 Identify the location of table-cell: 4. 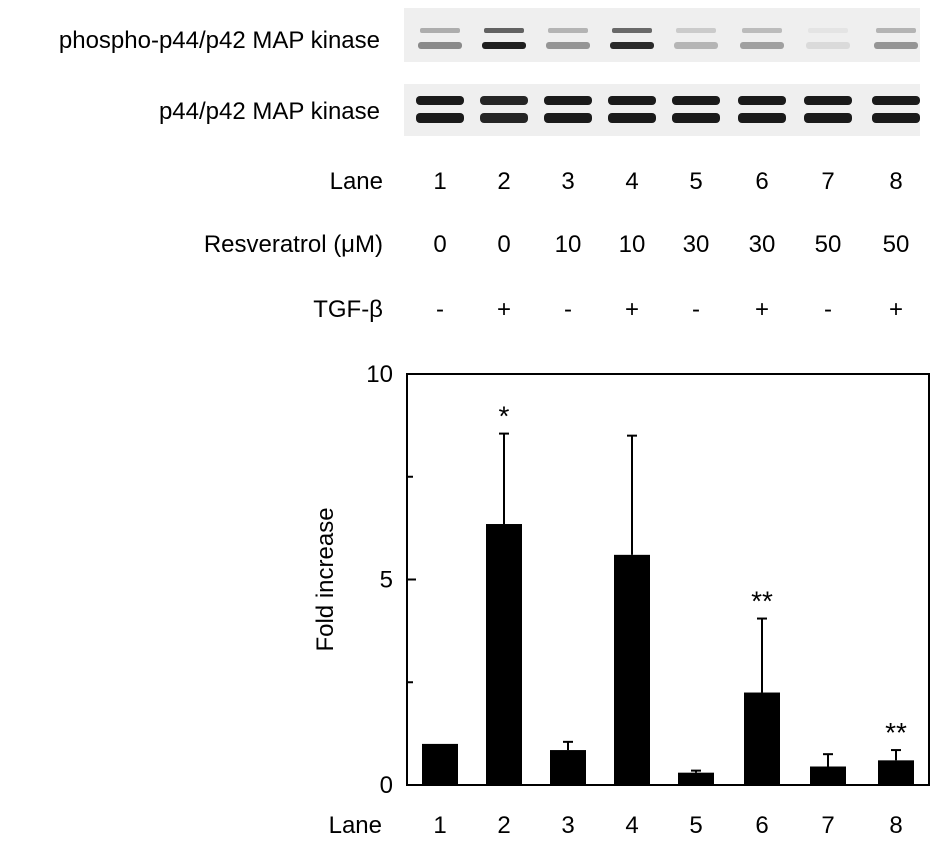
(632, 181).